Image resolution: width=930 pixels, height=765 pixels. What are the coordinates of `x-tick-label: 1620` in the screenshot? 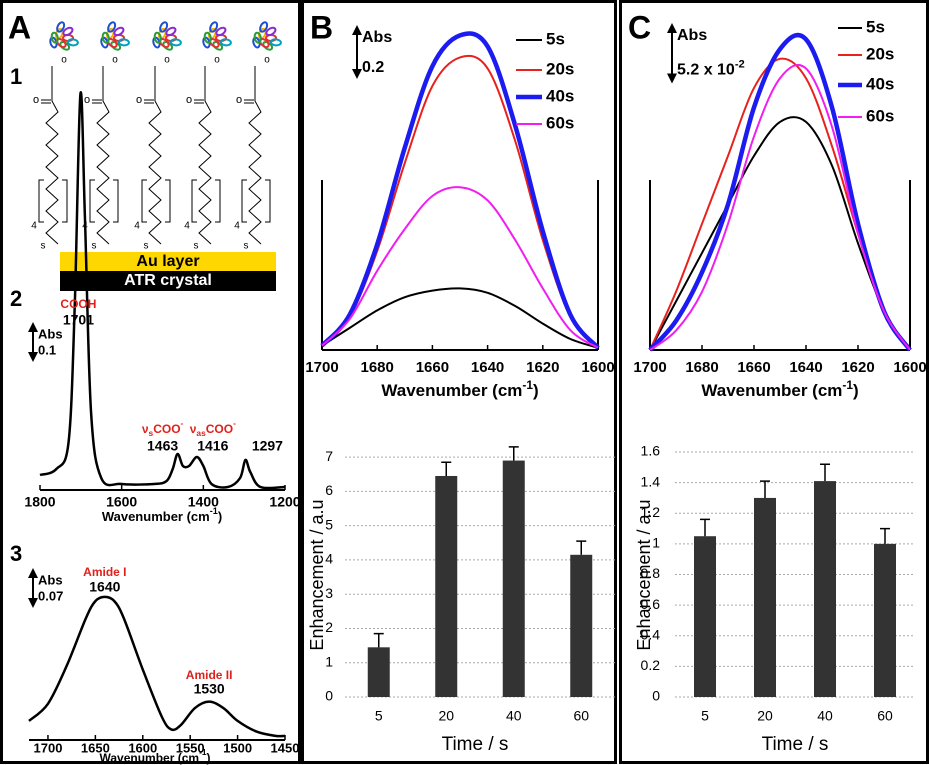 It's located at (857, 367).